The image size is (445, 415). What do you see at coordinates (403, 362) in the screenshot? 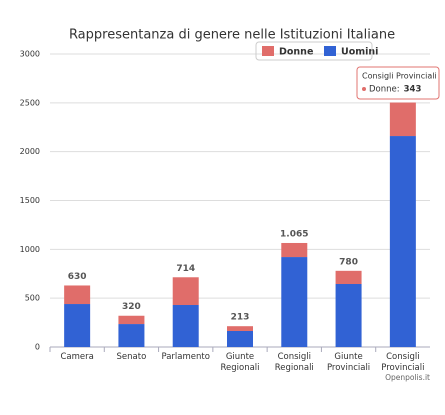
I see `x-tick-label: Consigli Provinciali` at bounding box center [403, 362].